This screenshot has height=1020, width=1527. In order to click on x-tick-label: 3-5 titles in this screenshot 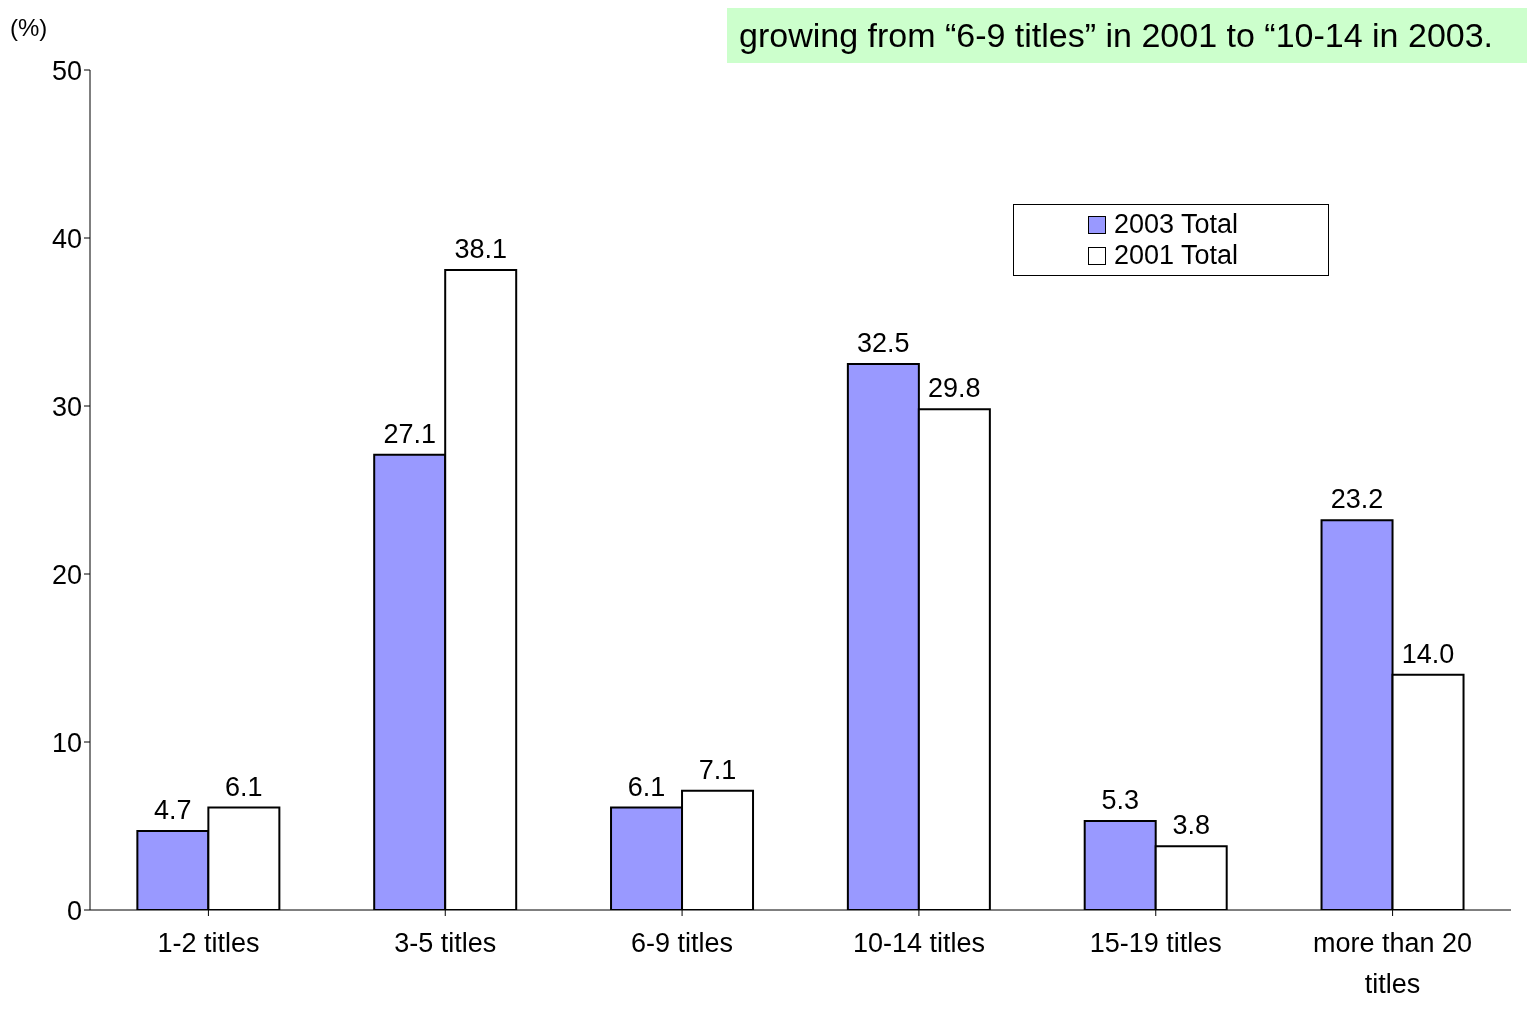, I will do `click(445, 943)`.